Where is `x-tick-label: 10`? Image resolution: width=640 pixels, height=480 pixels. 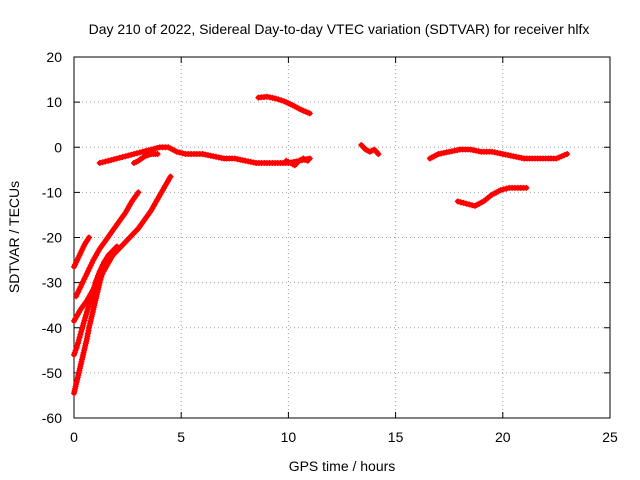 x-tick-label: 10 is located at coordinates (289, 437).